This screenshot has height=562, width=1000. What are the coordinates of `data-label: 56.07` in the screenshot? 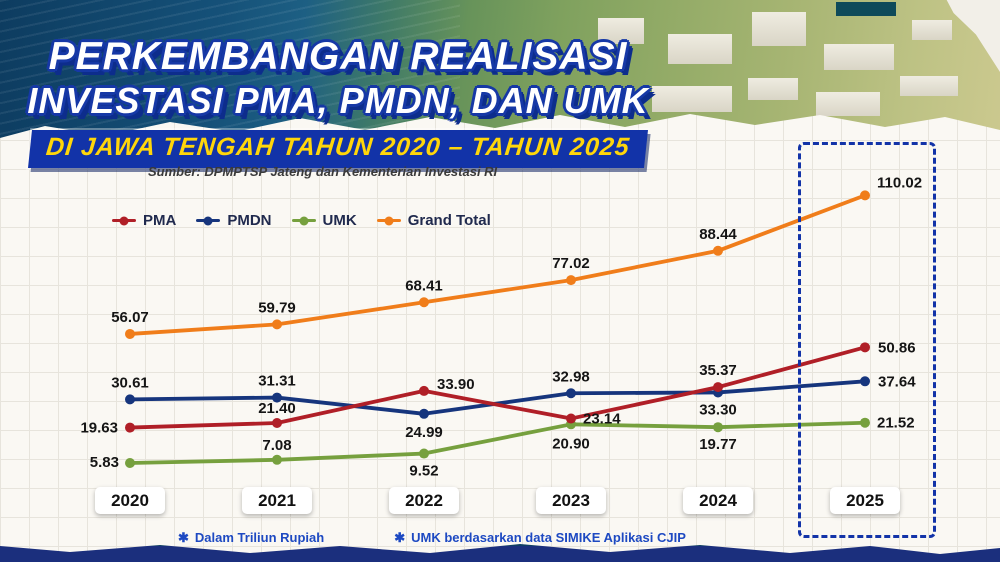 It's located at (130, 317).